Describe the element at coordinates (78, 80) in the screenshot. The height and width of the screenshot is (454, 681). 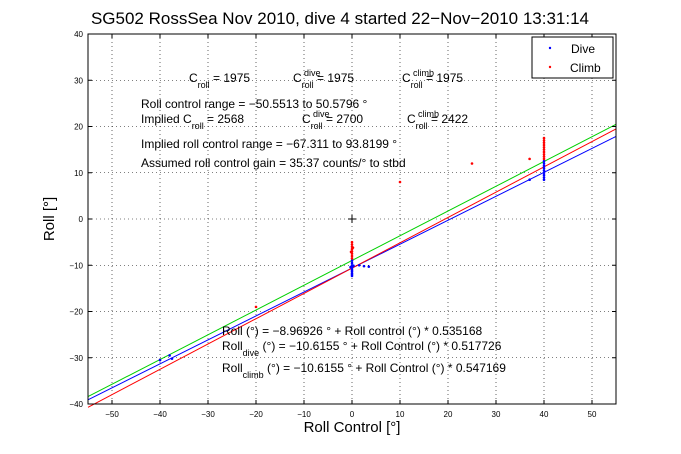
I see `y-tick-label: 30` at that location.